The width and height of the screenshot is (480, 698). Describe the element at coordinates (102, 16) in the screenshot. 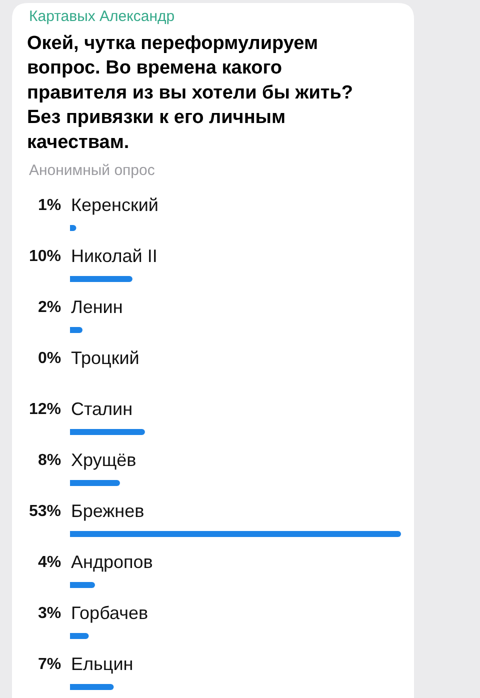

I see `text: Картавых Александр` at that location.